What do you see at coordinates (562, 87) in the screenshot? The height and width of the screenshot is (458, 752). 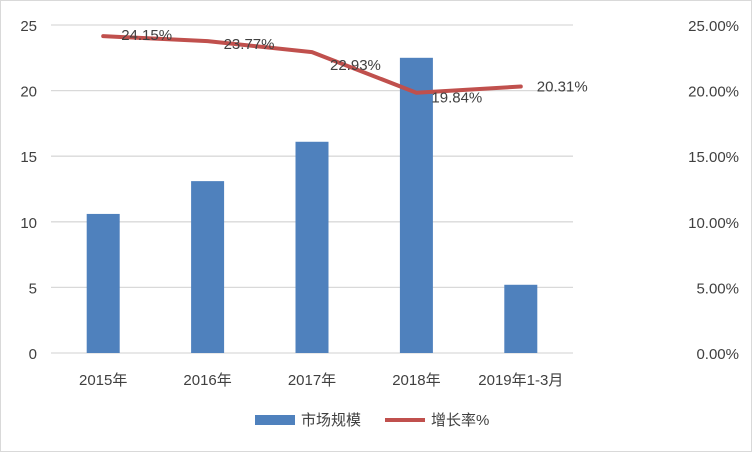 I see `data-label: 20.31%` at bounding box center [562, 87].